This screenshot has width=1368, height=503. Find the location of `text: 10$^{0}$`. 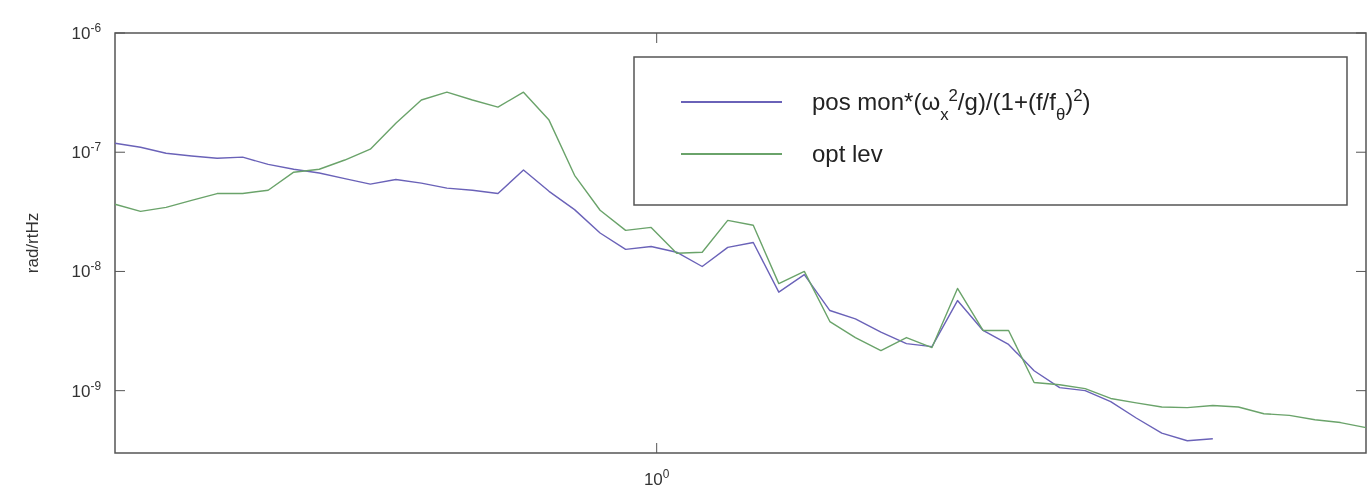

text: 10$^{0}$ is located at coordinates (656, 478).